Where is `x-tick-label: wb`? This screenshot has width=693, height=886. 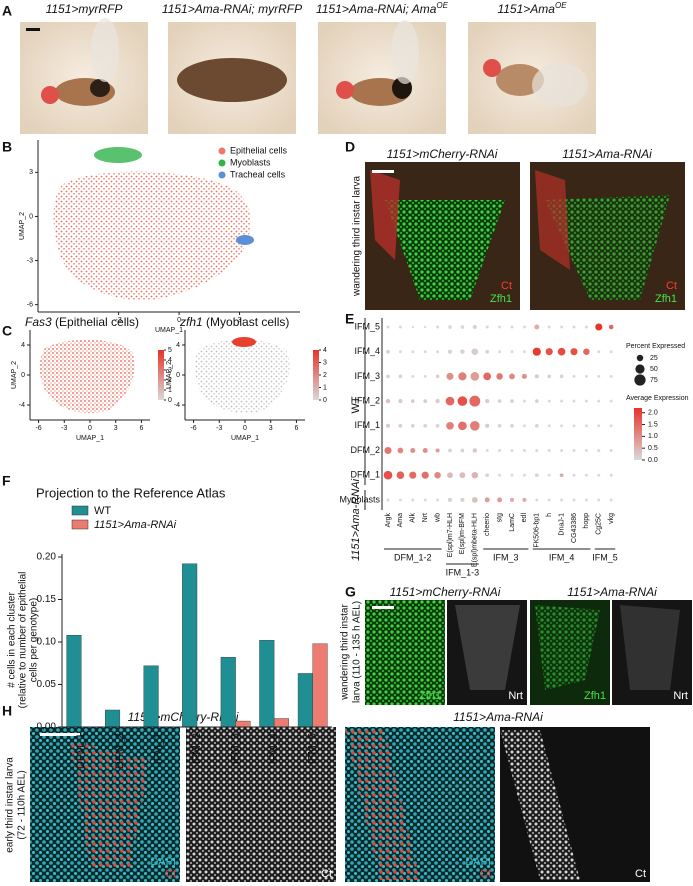 x-tick-label: wb is located at coordinates (437, 518).